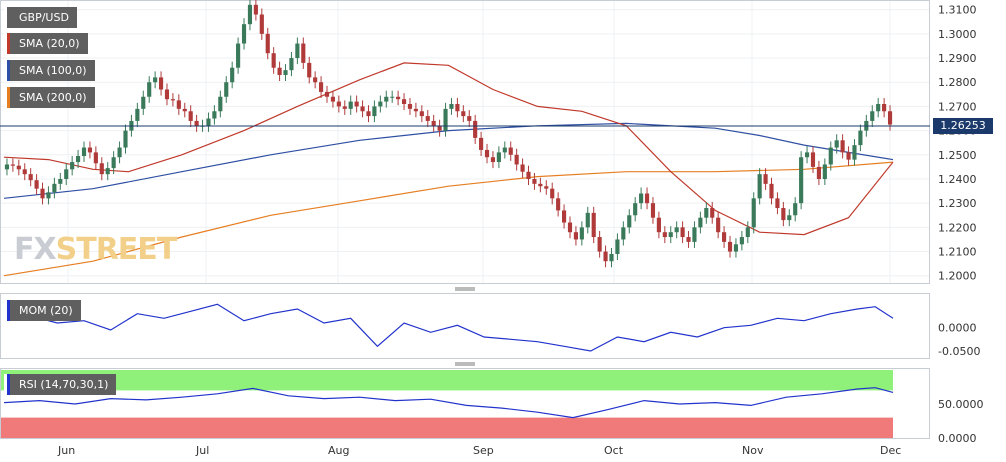 This screenshot has width=1006, height=462. Describe the element at coordinates (338, 450) in the screenshot. I see `x-axis-label: Aug` at that location.